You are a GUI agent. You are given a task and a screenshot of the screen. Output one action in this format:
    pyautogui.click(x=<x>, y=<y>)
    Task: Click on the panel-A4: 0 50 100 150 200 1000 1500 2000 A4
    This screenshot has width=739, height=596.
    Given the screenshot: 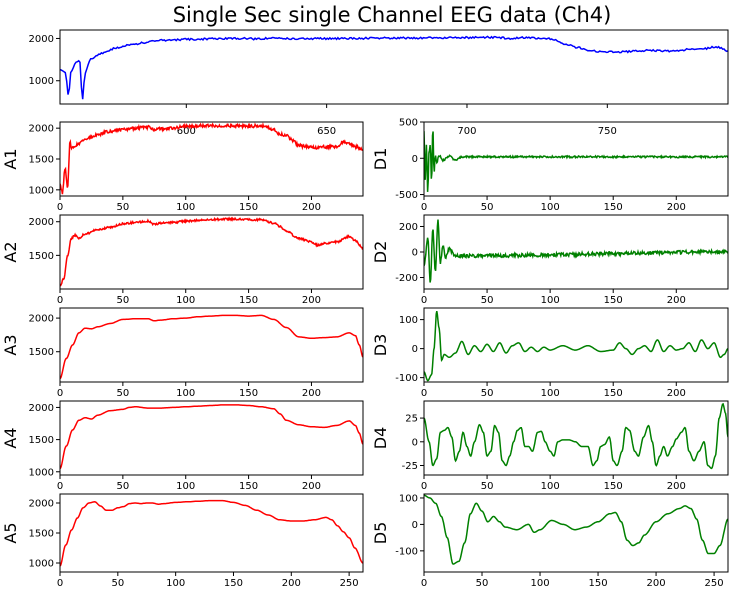 What is the action you would take?
    pyautogui.click(x=182, y=446)
    